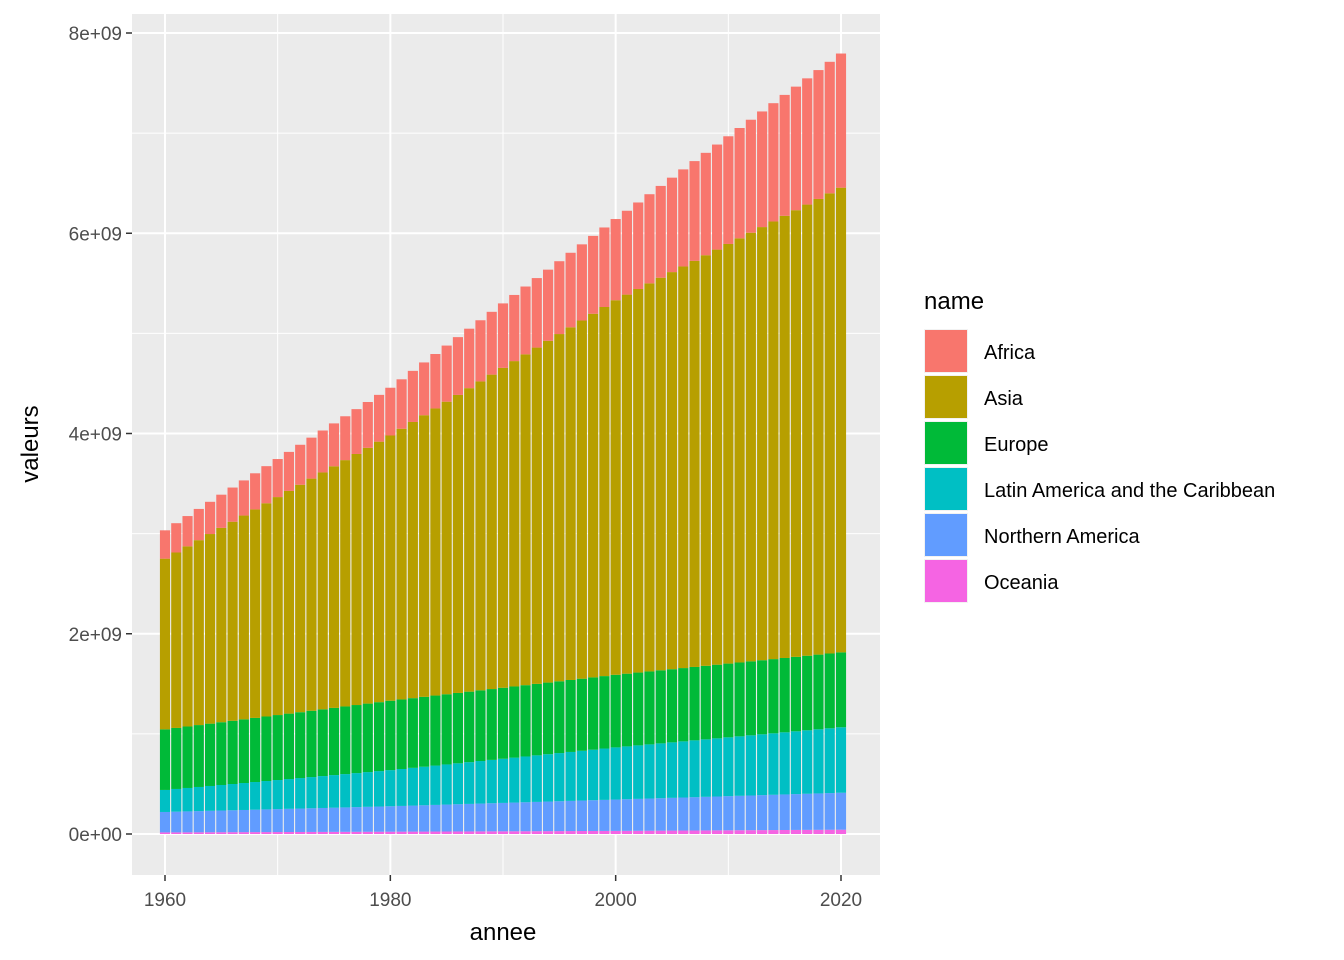 Image resolution: width=1344 pixels, height=960 pixels. I want to click on x-tick-label: 1980, so click(390, 900).